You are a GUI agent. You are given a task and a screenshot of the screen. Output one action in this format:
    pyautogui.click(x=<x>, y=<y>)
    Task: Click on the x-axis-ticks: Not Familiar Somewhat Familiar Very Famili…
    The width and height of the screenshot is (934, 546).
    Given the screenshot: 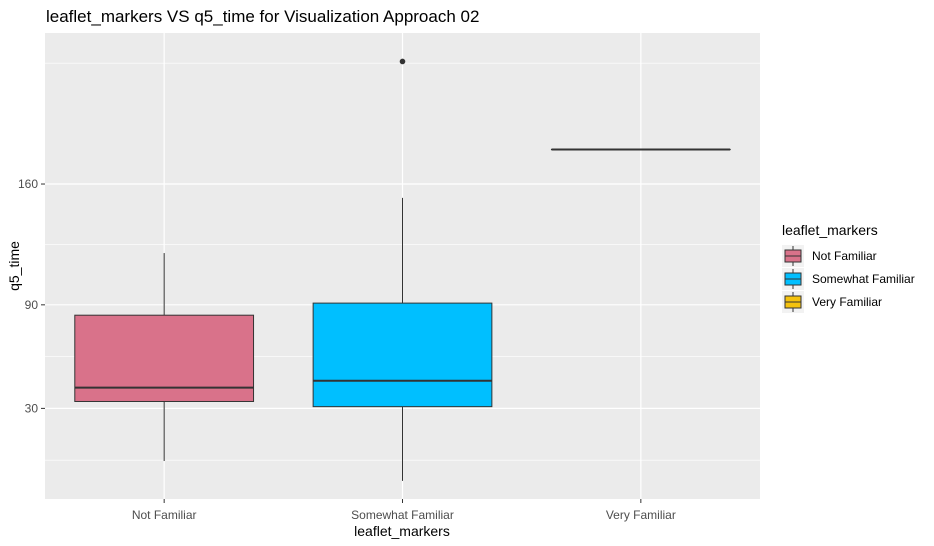 What is the action you would take?
    pyautogui.click(x=404, y=510)
    